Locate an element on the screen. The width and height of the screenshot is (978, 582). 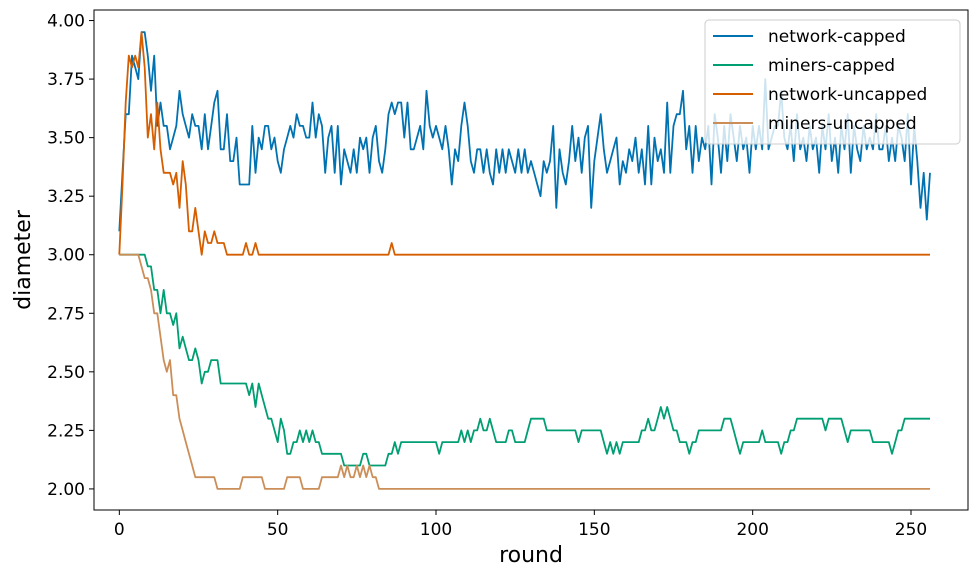
y-tick-label: 3.50 is located at coordinates (66, 139).